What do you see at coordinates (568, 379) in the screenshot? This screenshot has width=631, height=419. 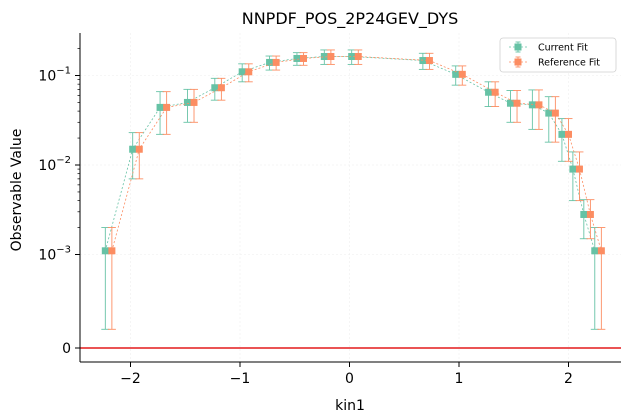 I see `x-tick-label: 2` at bounding box center [568, 379].